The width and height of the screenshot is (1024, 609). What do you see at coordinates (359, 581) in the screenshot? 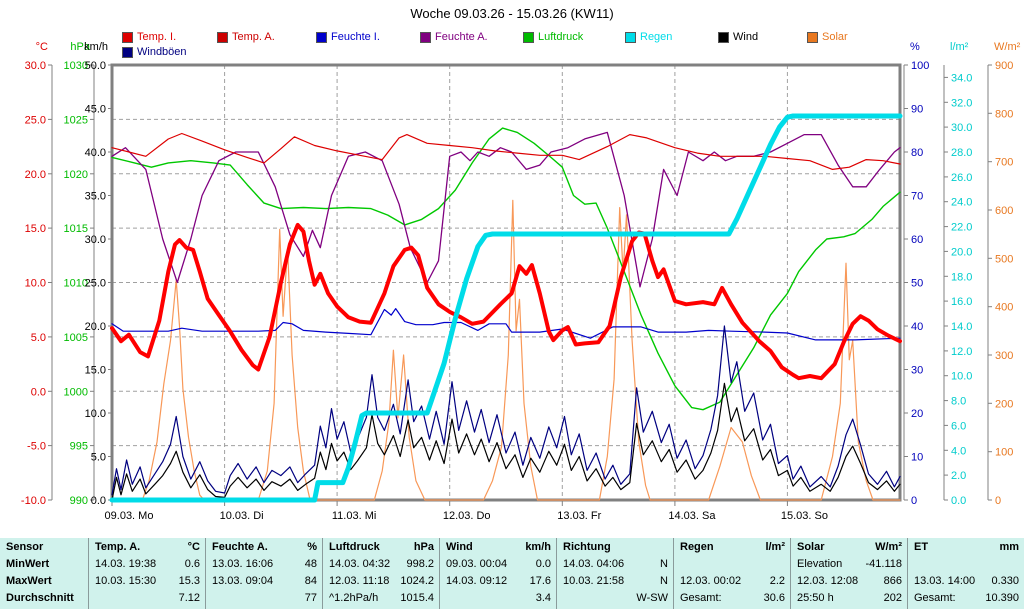
I see `cell-label: 12.03. 11:18` at bounding box center [359, 581].